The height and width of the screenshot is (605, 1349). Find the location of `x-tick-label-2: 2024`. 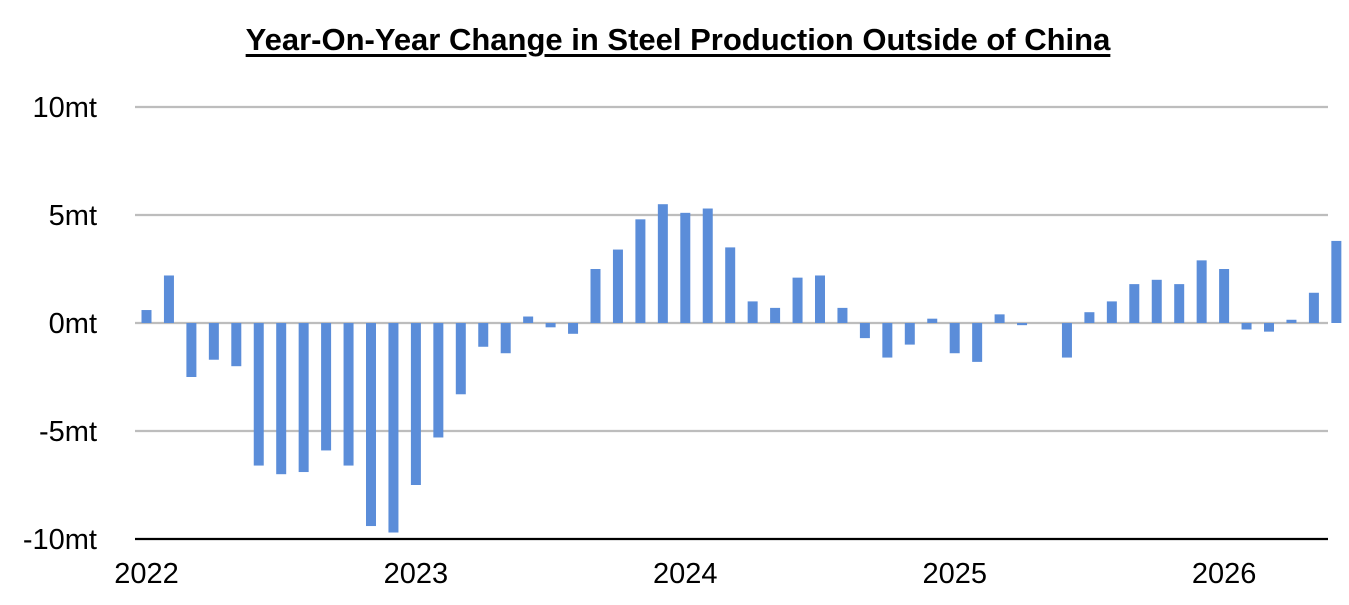

x-tick-label-2: 2024 is located at coordinates (685, 574).